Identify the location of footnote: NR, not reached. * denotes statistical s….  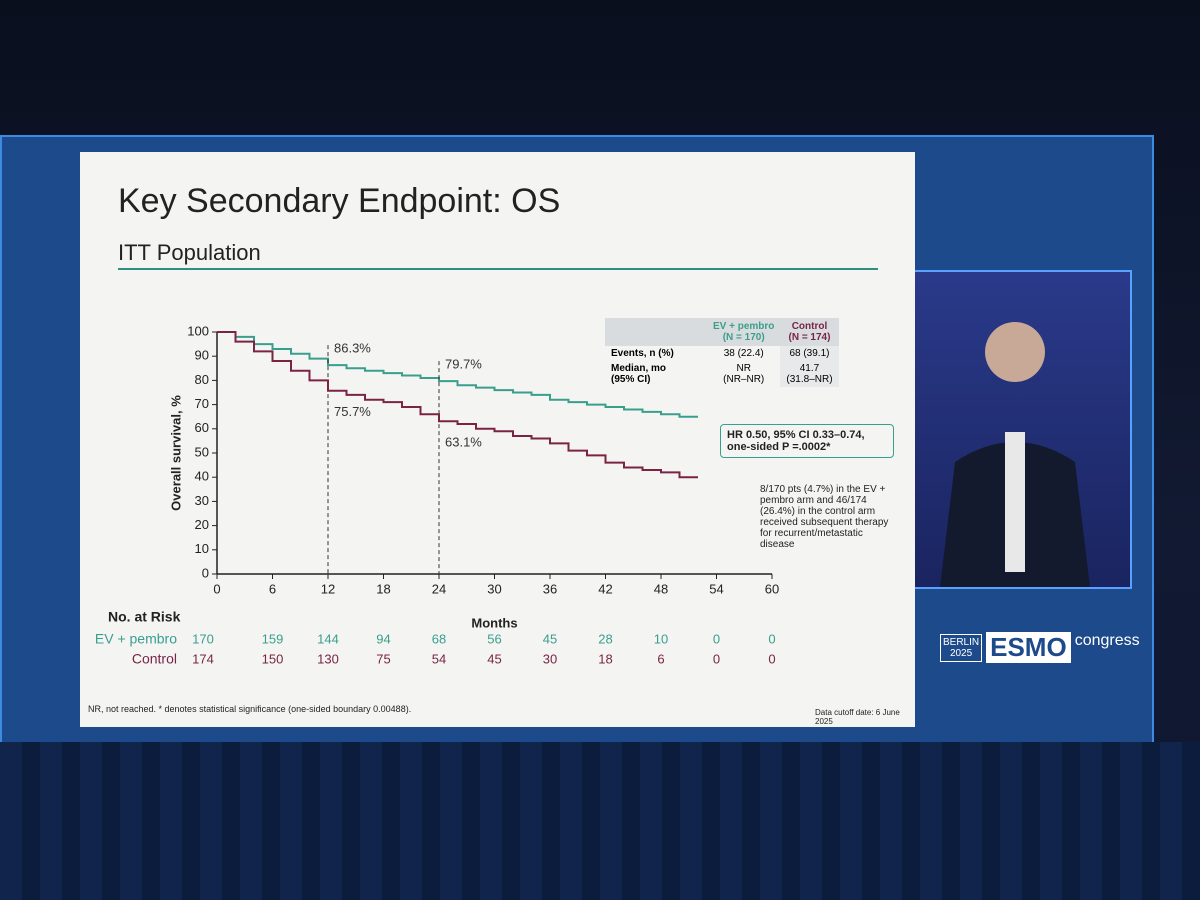
(250, 709).